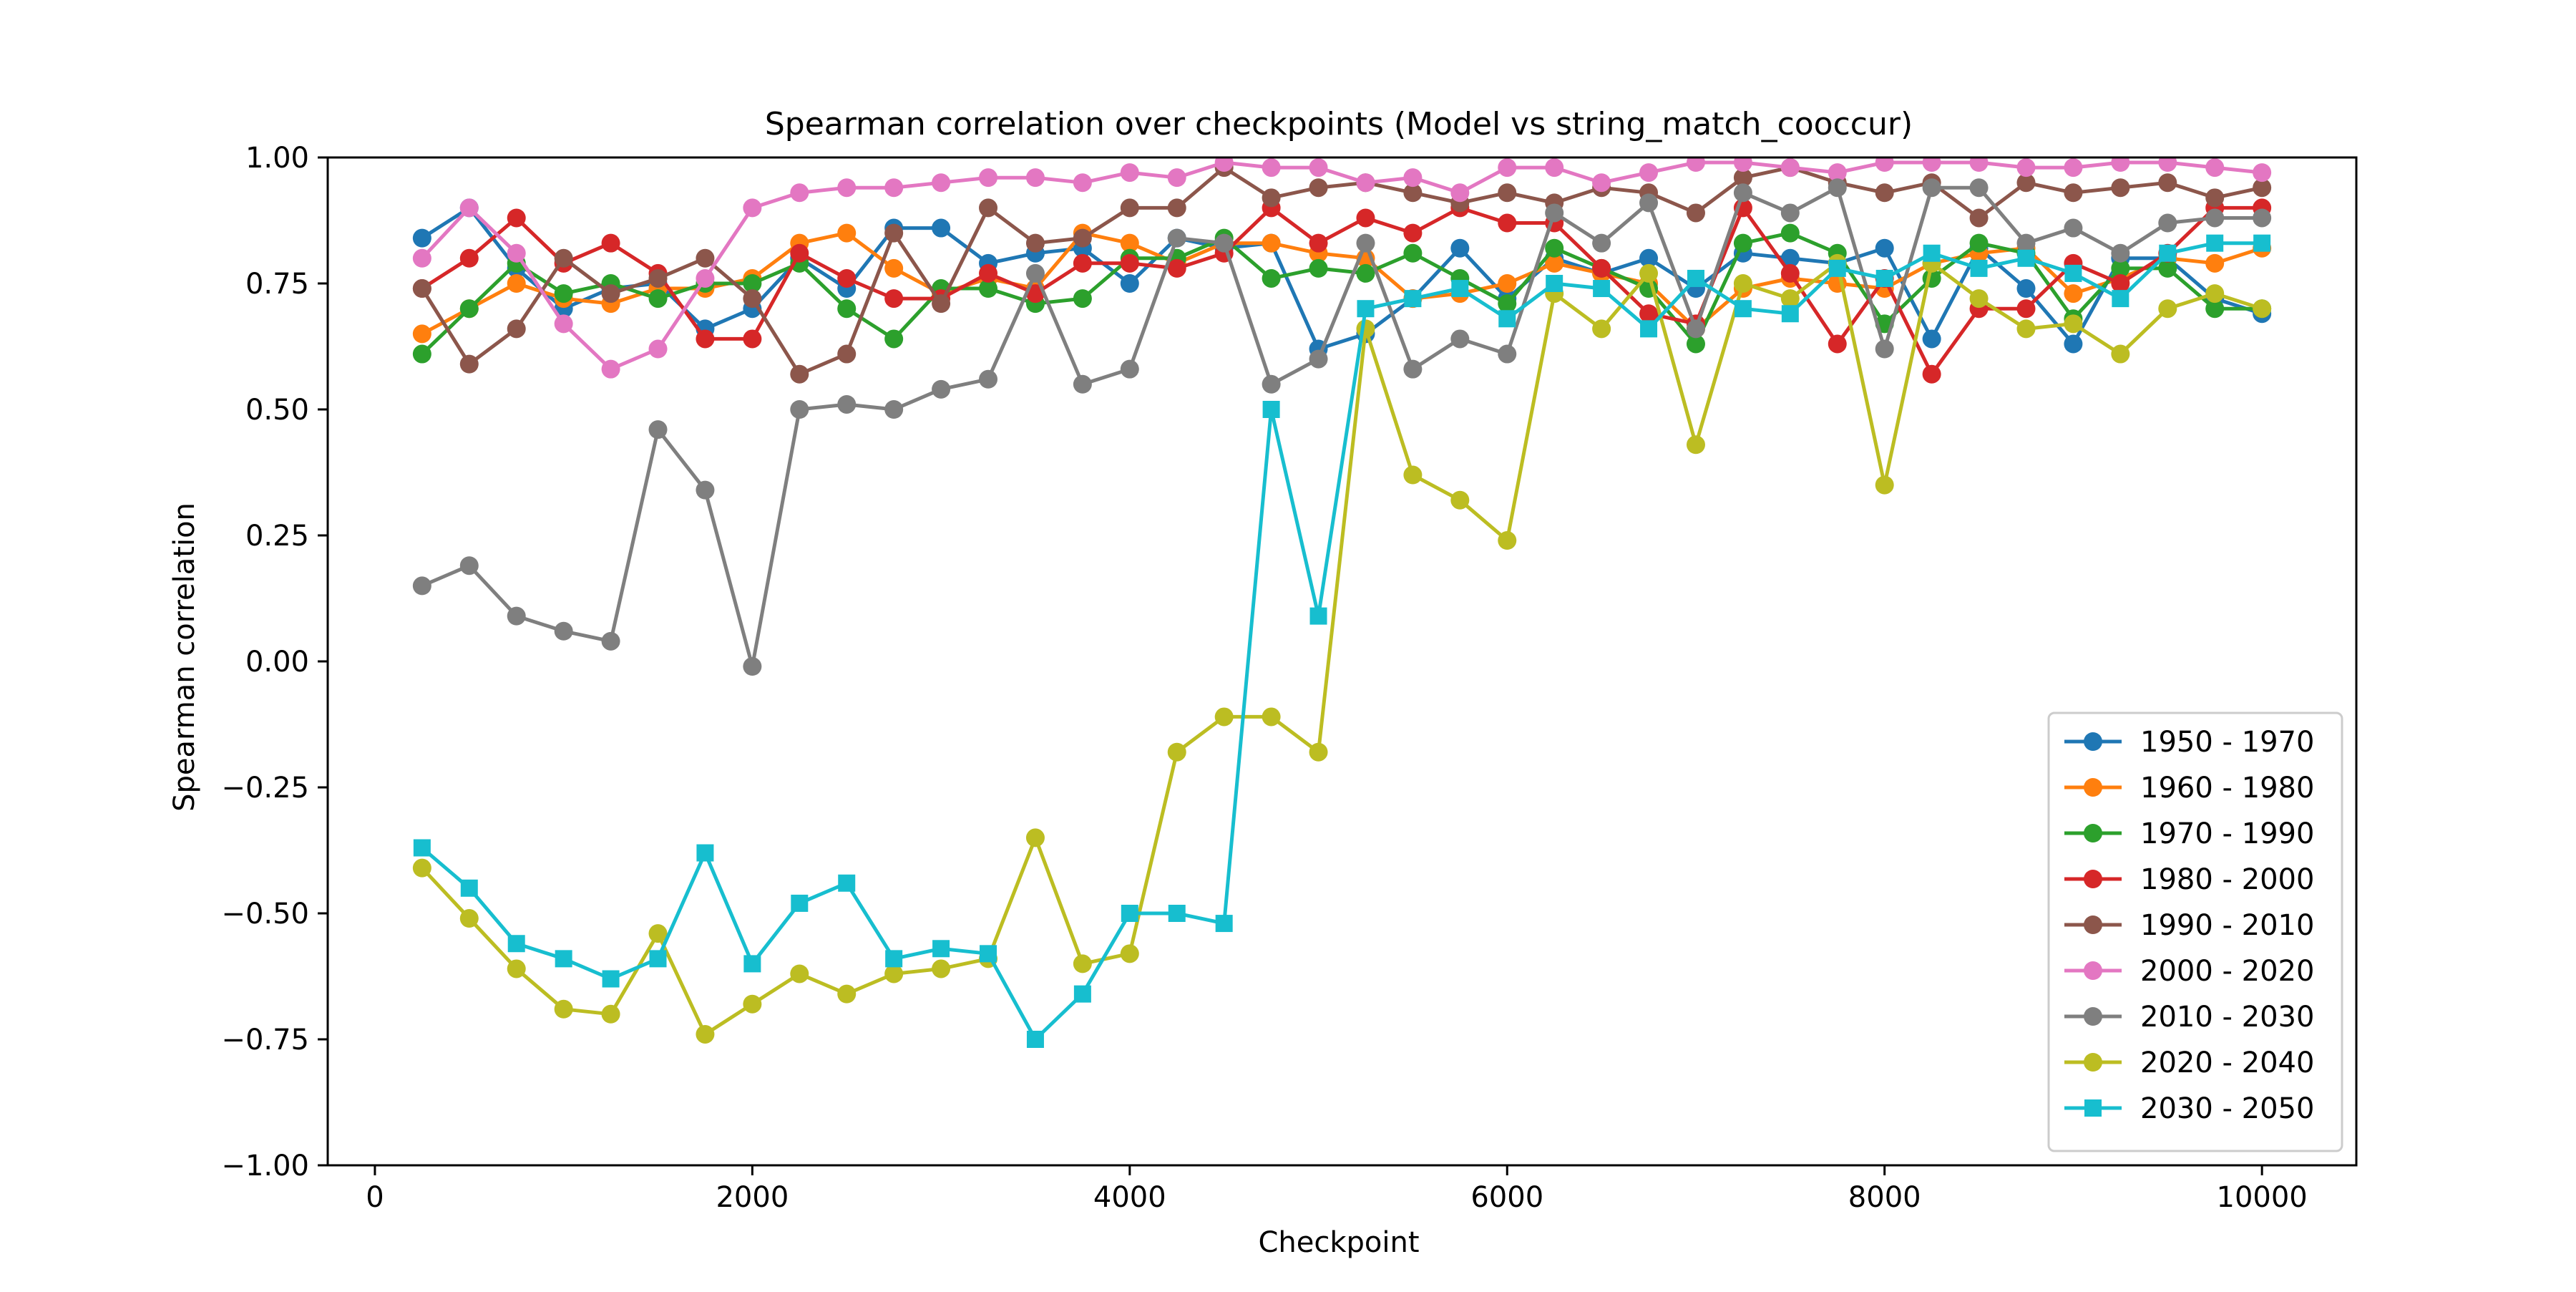 The width and height of the screenshot is (2576, 1292). Describe the element at coordinates (2227, 833) in the screenshot. I see `legend-label: 1970 - 1990` at that location.